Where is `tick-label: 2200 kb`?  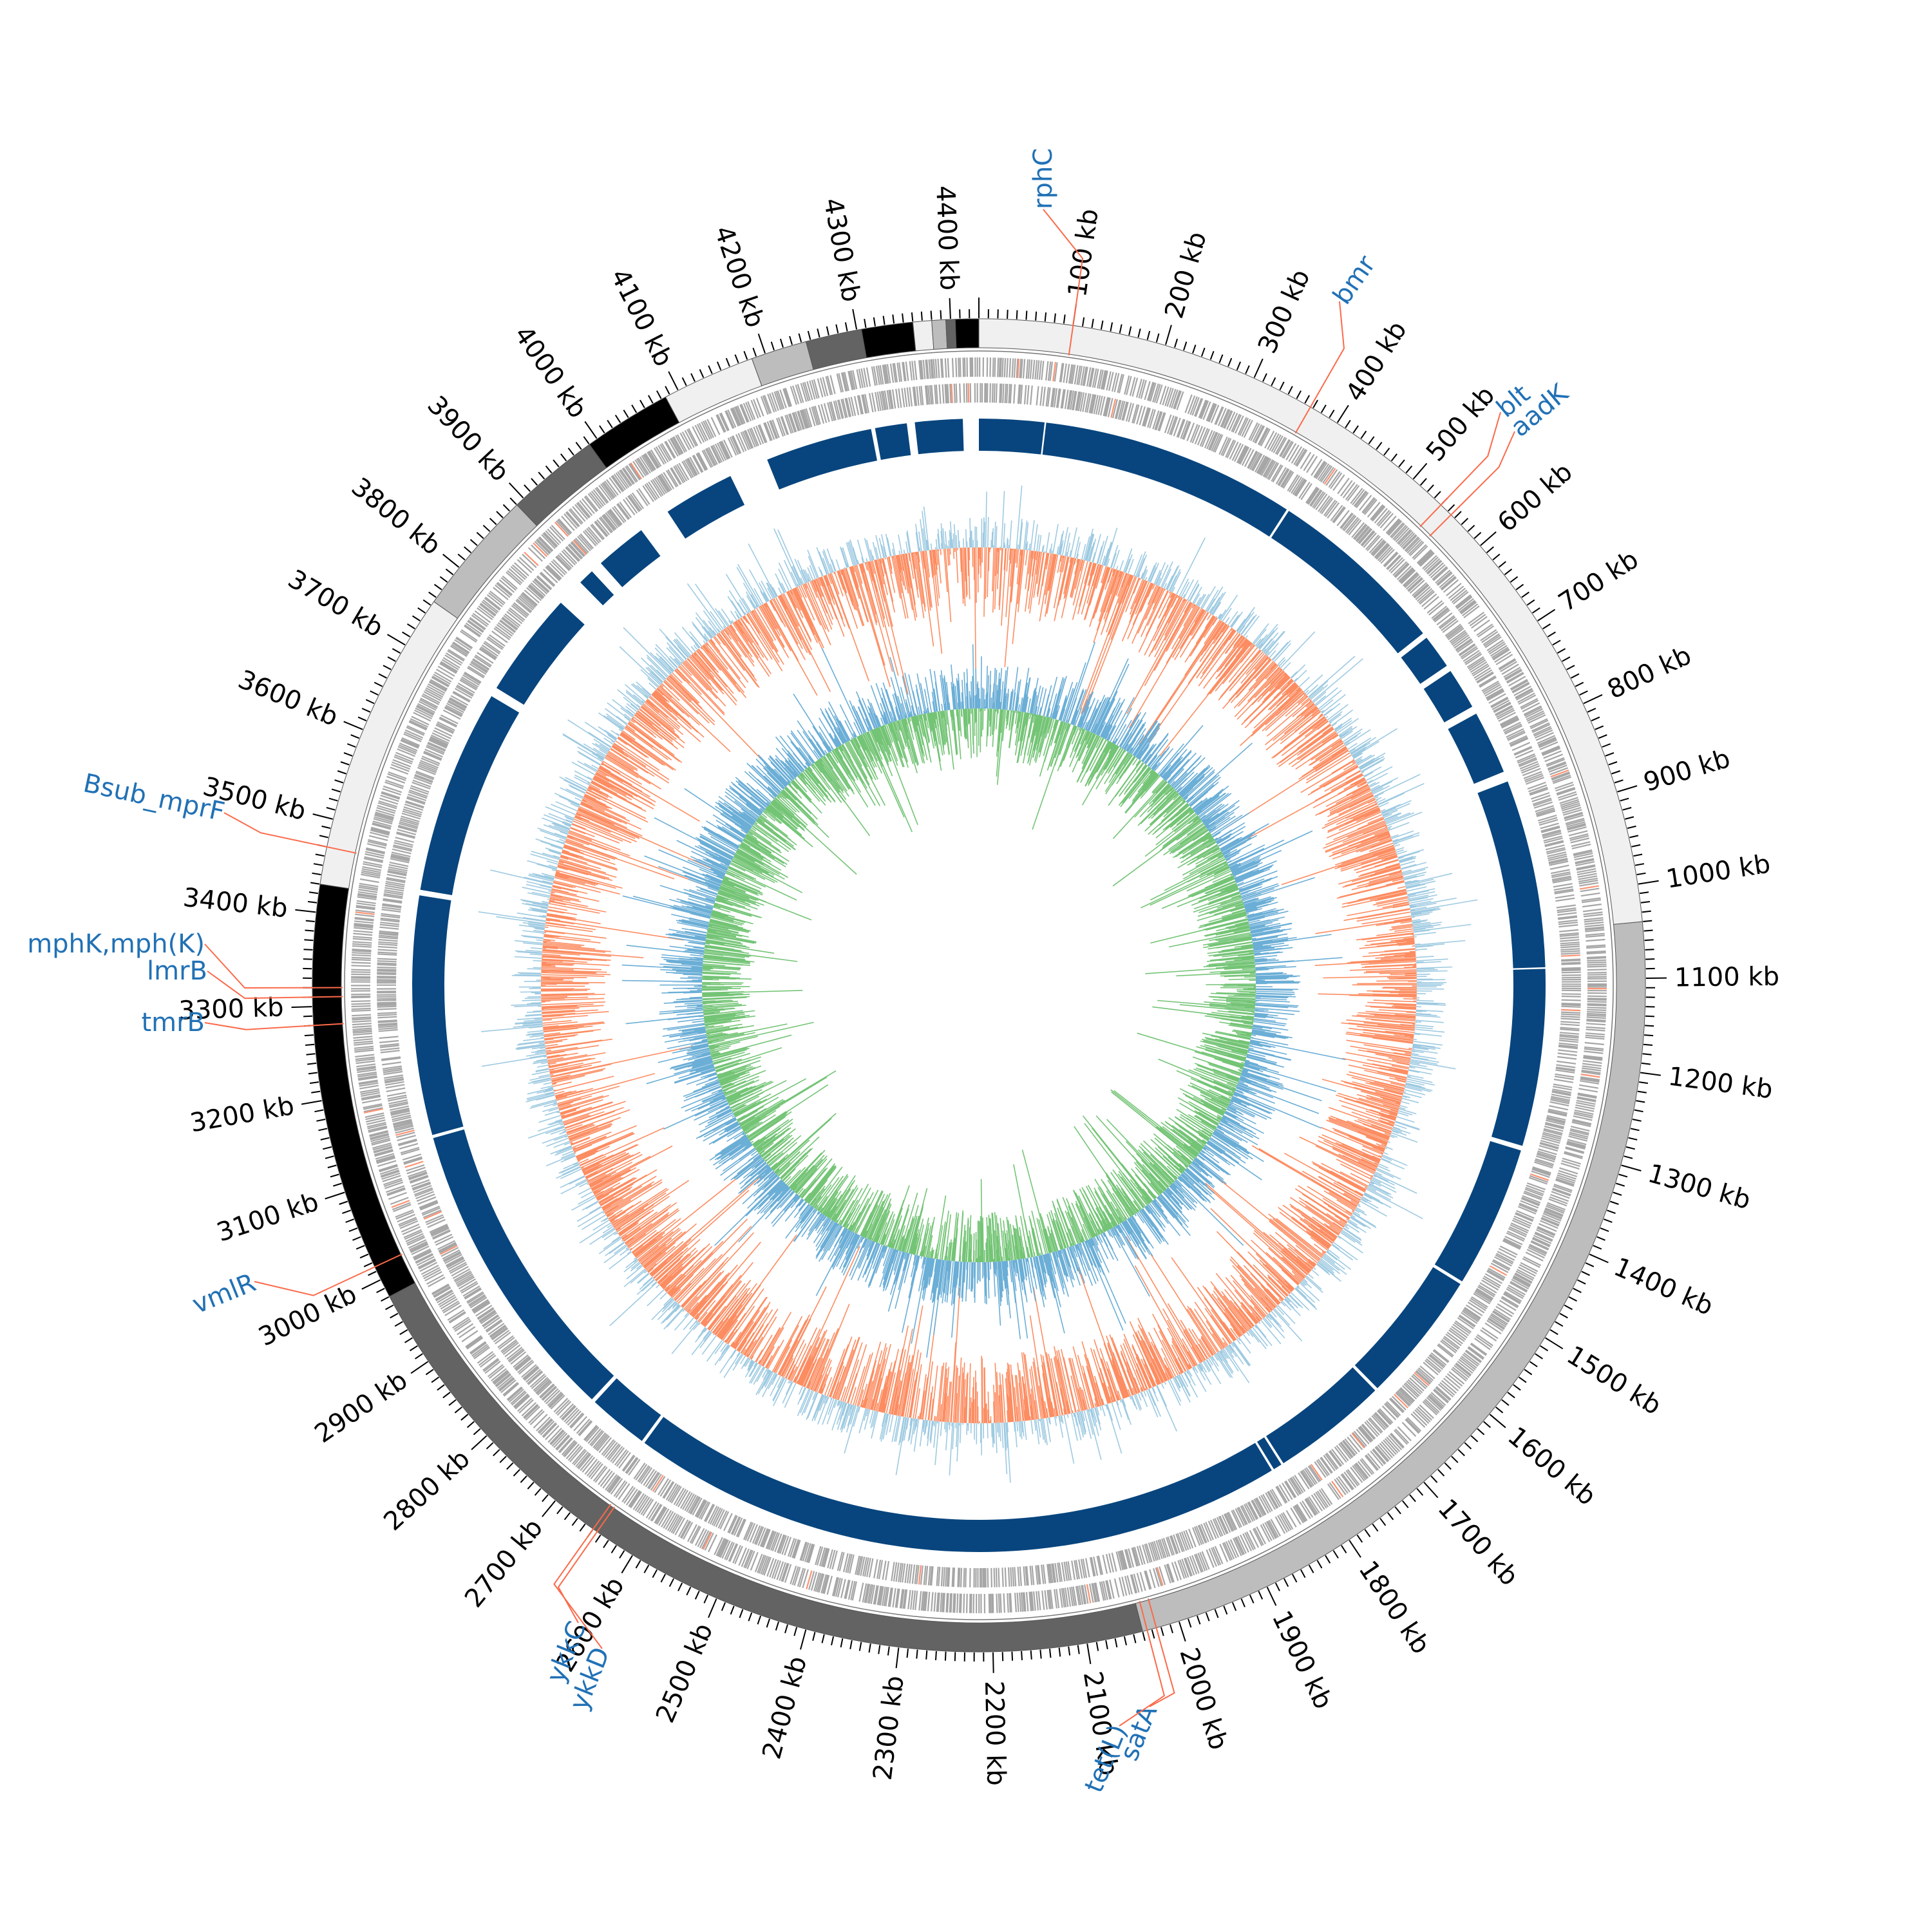 tick-label: 2200 kb is located at coordinates (995, 1733).